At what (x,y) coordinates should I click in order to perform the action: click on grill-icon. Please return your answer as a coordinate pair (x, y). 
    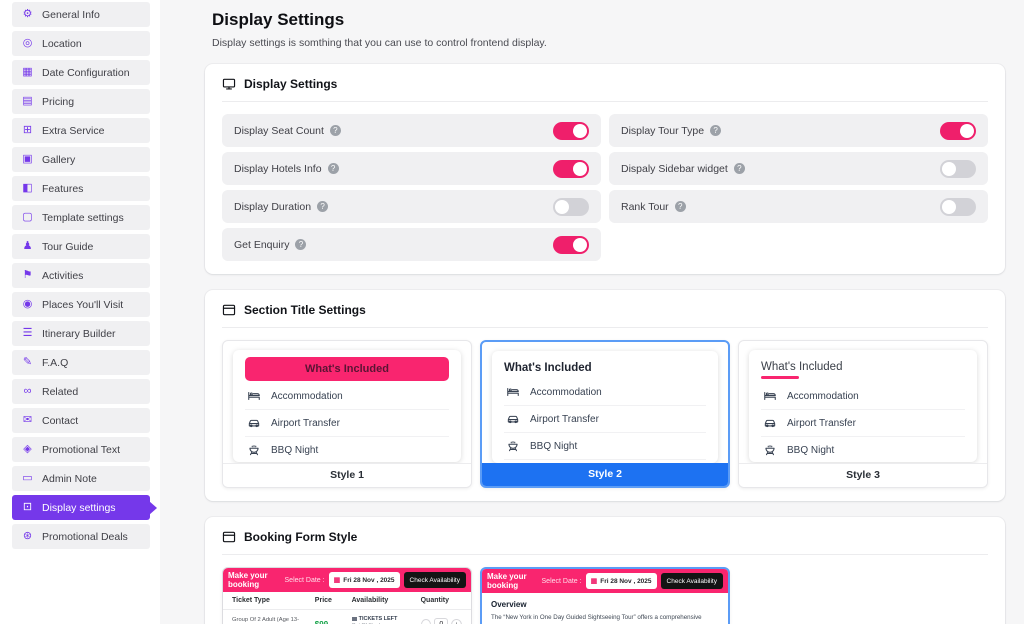
    Looking at the image, I should click on (770, 450).